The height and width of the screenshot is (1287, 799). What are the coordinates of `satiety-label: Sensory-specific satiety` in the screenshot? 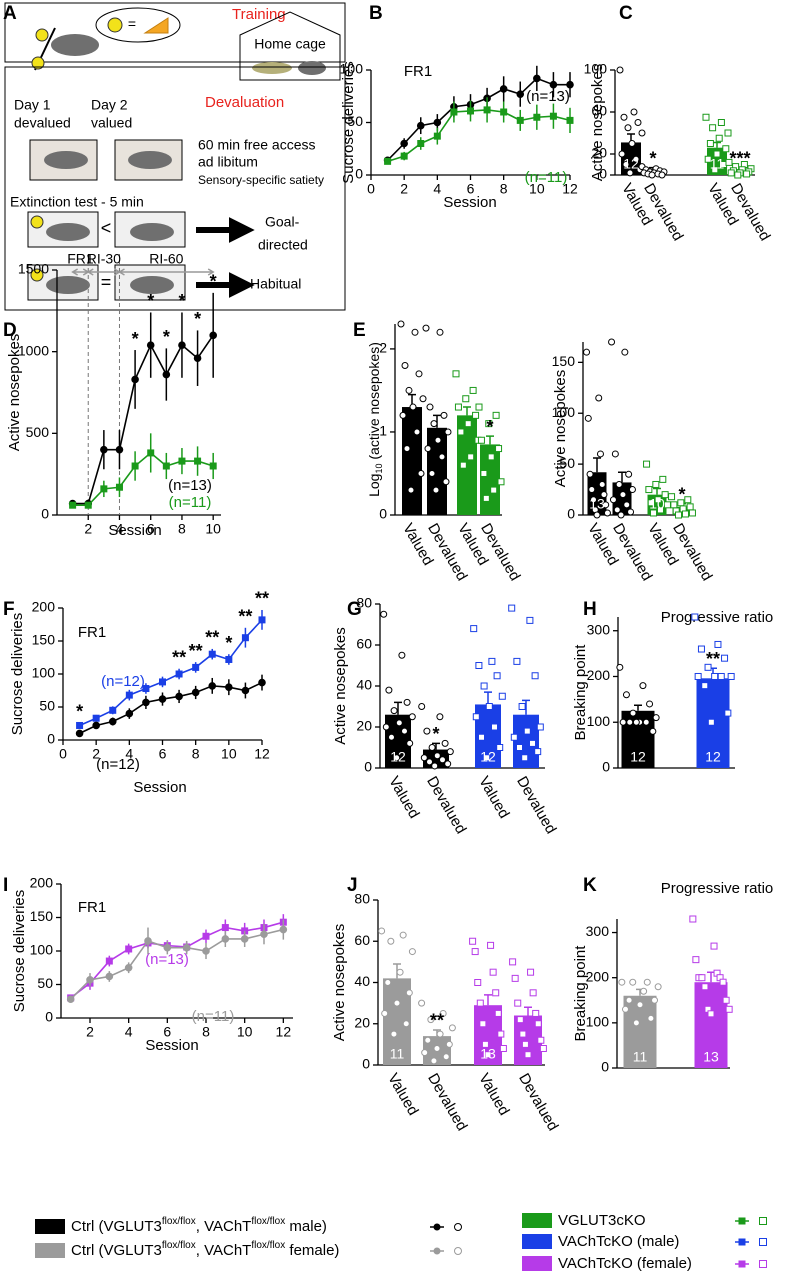 It's located at (261, 180).